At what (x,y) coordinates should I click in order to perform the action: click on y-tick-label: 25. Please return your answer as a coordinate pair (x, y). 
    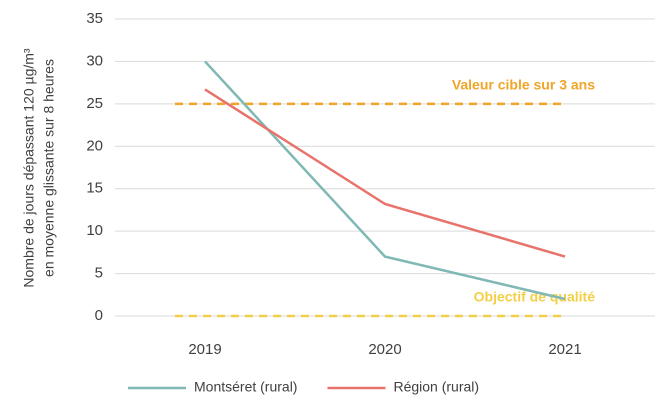
    Looking at the image, I should click on (94, 103).